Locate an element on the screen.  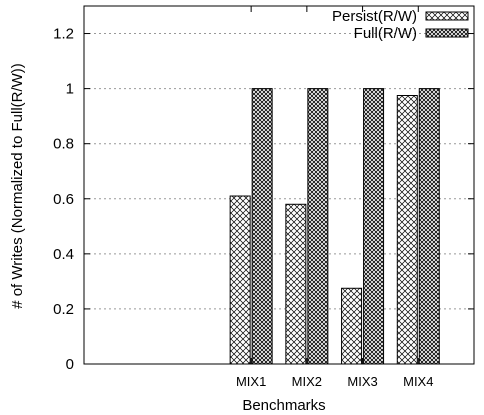
bar-full-mix1 is located at coordinates (262, 226).